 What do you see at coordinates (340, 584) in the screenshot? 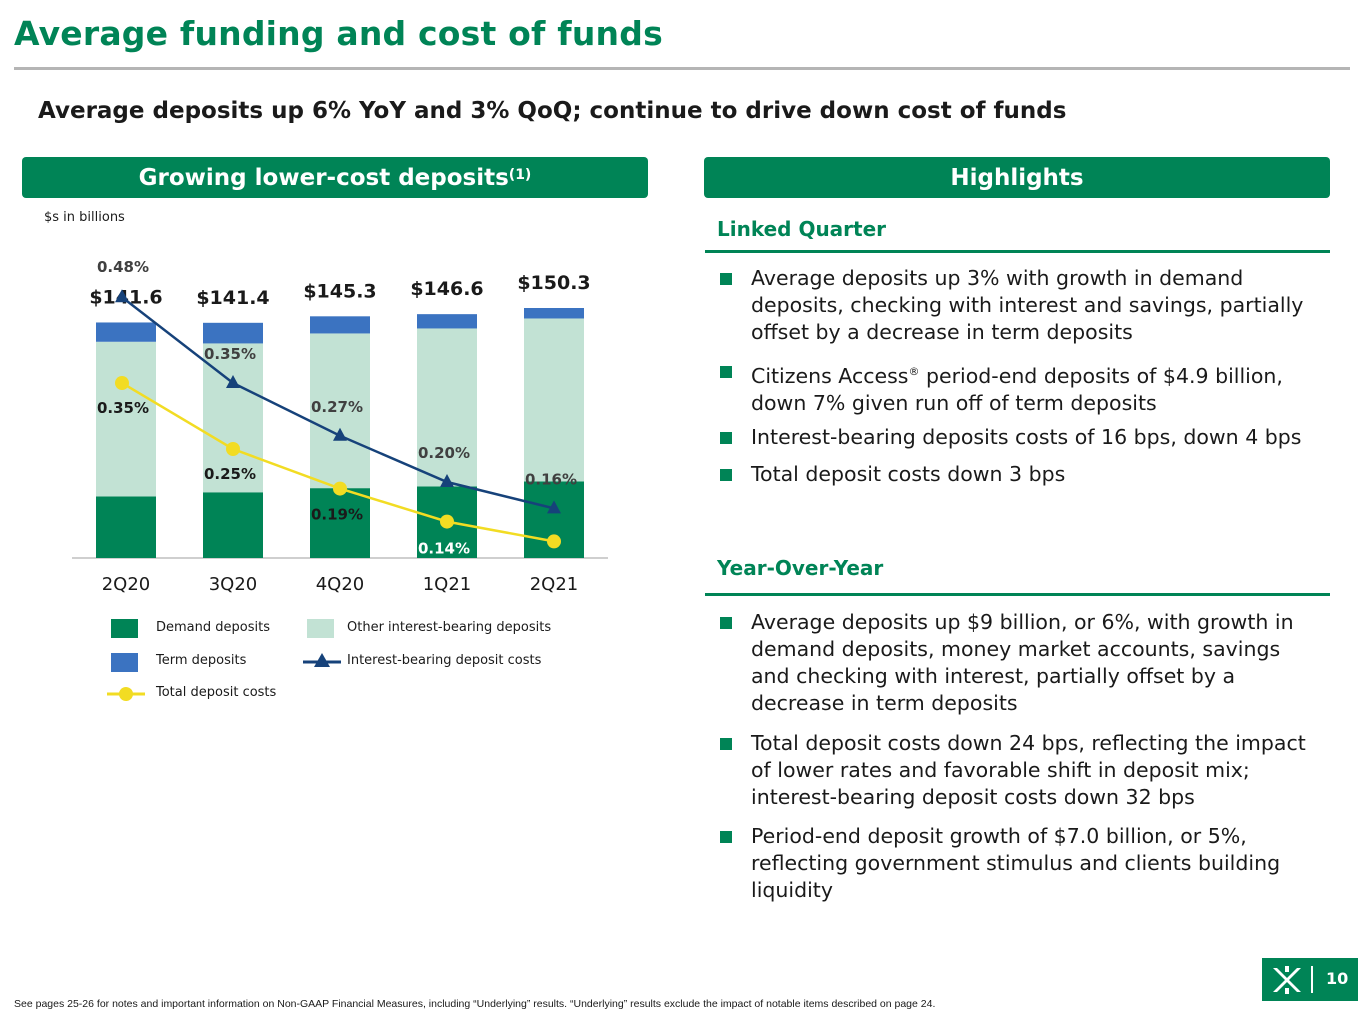
I see `x-tick-label-4Q20: 4Q20` at bounding box center [340, 584].